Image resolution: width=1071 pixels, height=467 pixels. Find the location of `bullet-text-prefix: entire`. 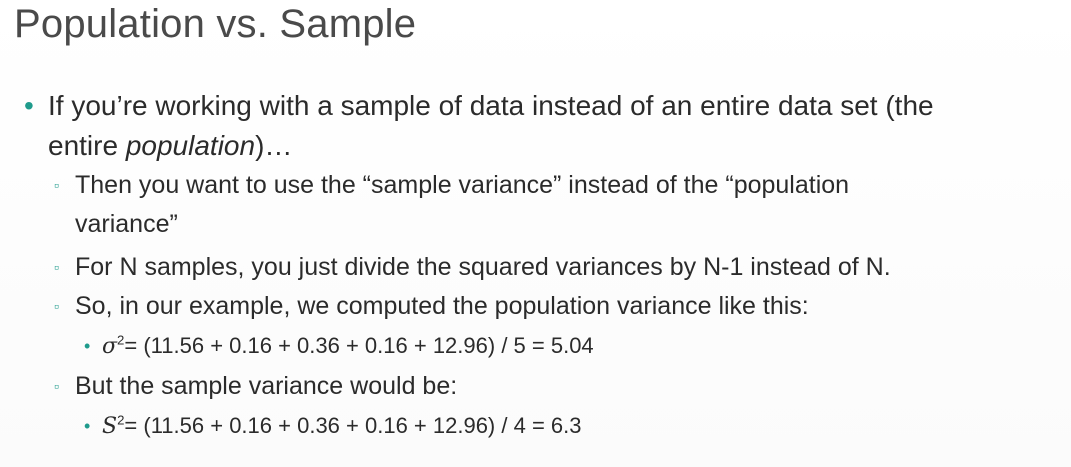

bullet-text-prefix: entire is located at coordinates (87, 145).